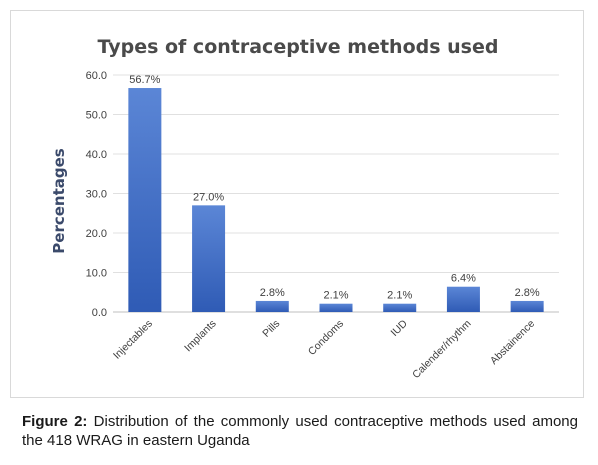  What do you see at coordinates (99, 313) in the screenshot?
I see `y-tick-label: 0.0` at bounding box center [99, 313].